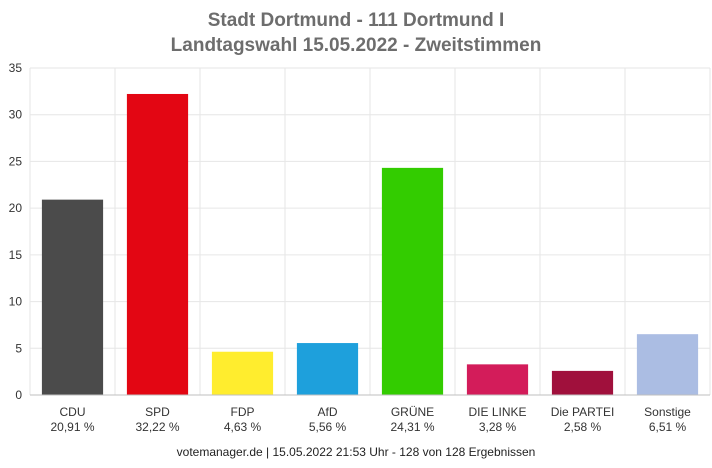  What do you see at coordinates (412, 427) in the screenshot?
I see `x-value-label: 24,31 %` at bounding box center [412, 427].